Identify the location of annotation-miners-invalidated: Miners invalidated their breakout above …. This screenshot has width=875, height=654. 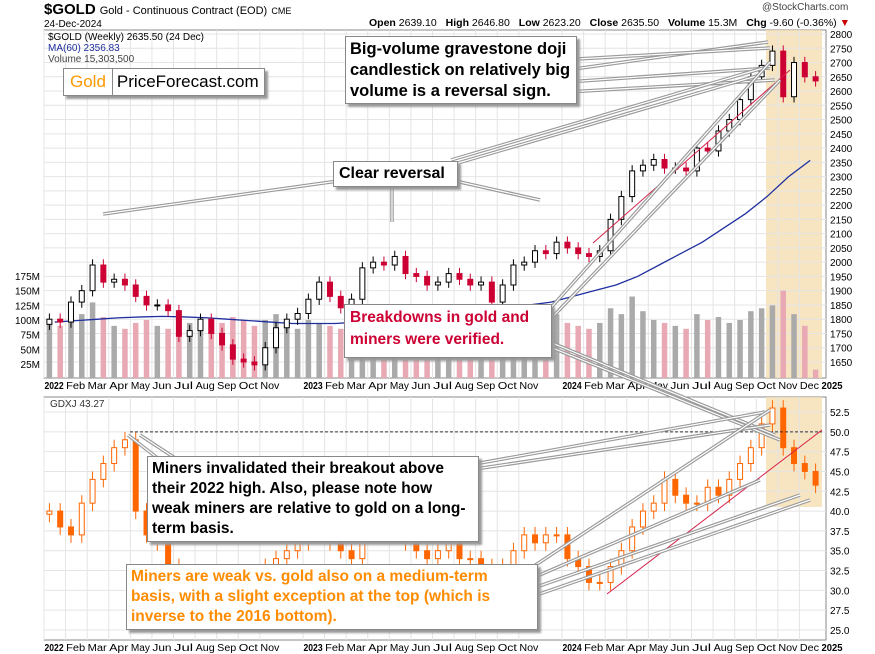
(313, 499).